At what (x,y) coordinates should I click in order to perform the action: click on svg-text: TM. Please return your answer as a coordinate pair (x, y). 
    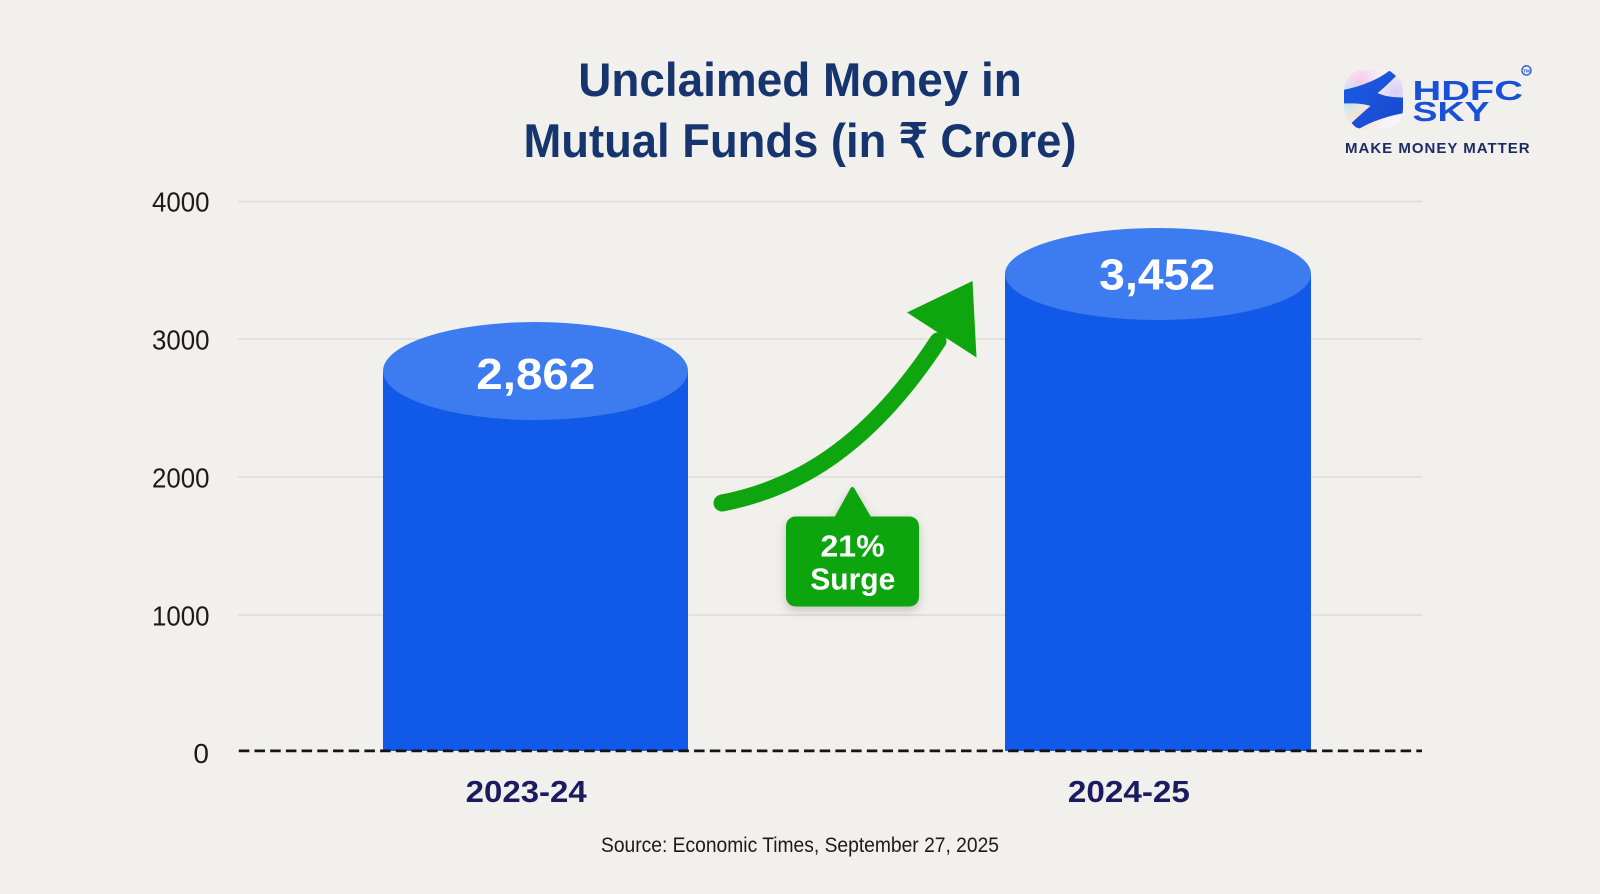
    Looking at the image, I should click on (1526, 70).